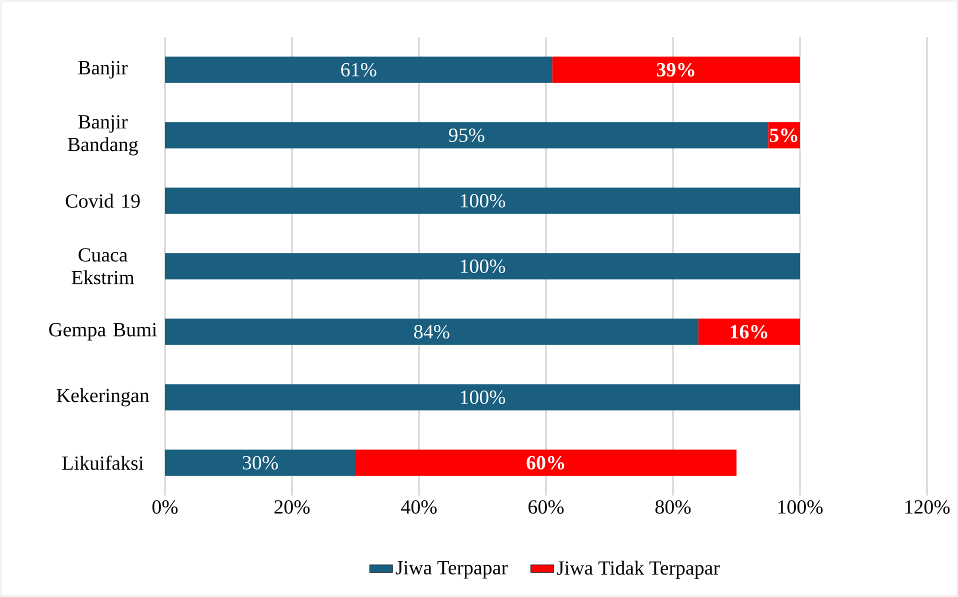 The image size is (958, 597). I want to click on x-tick-label: 60%, so click(546, 507).